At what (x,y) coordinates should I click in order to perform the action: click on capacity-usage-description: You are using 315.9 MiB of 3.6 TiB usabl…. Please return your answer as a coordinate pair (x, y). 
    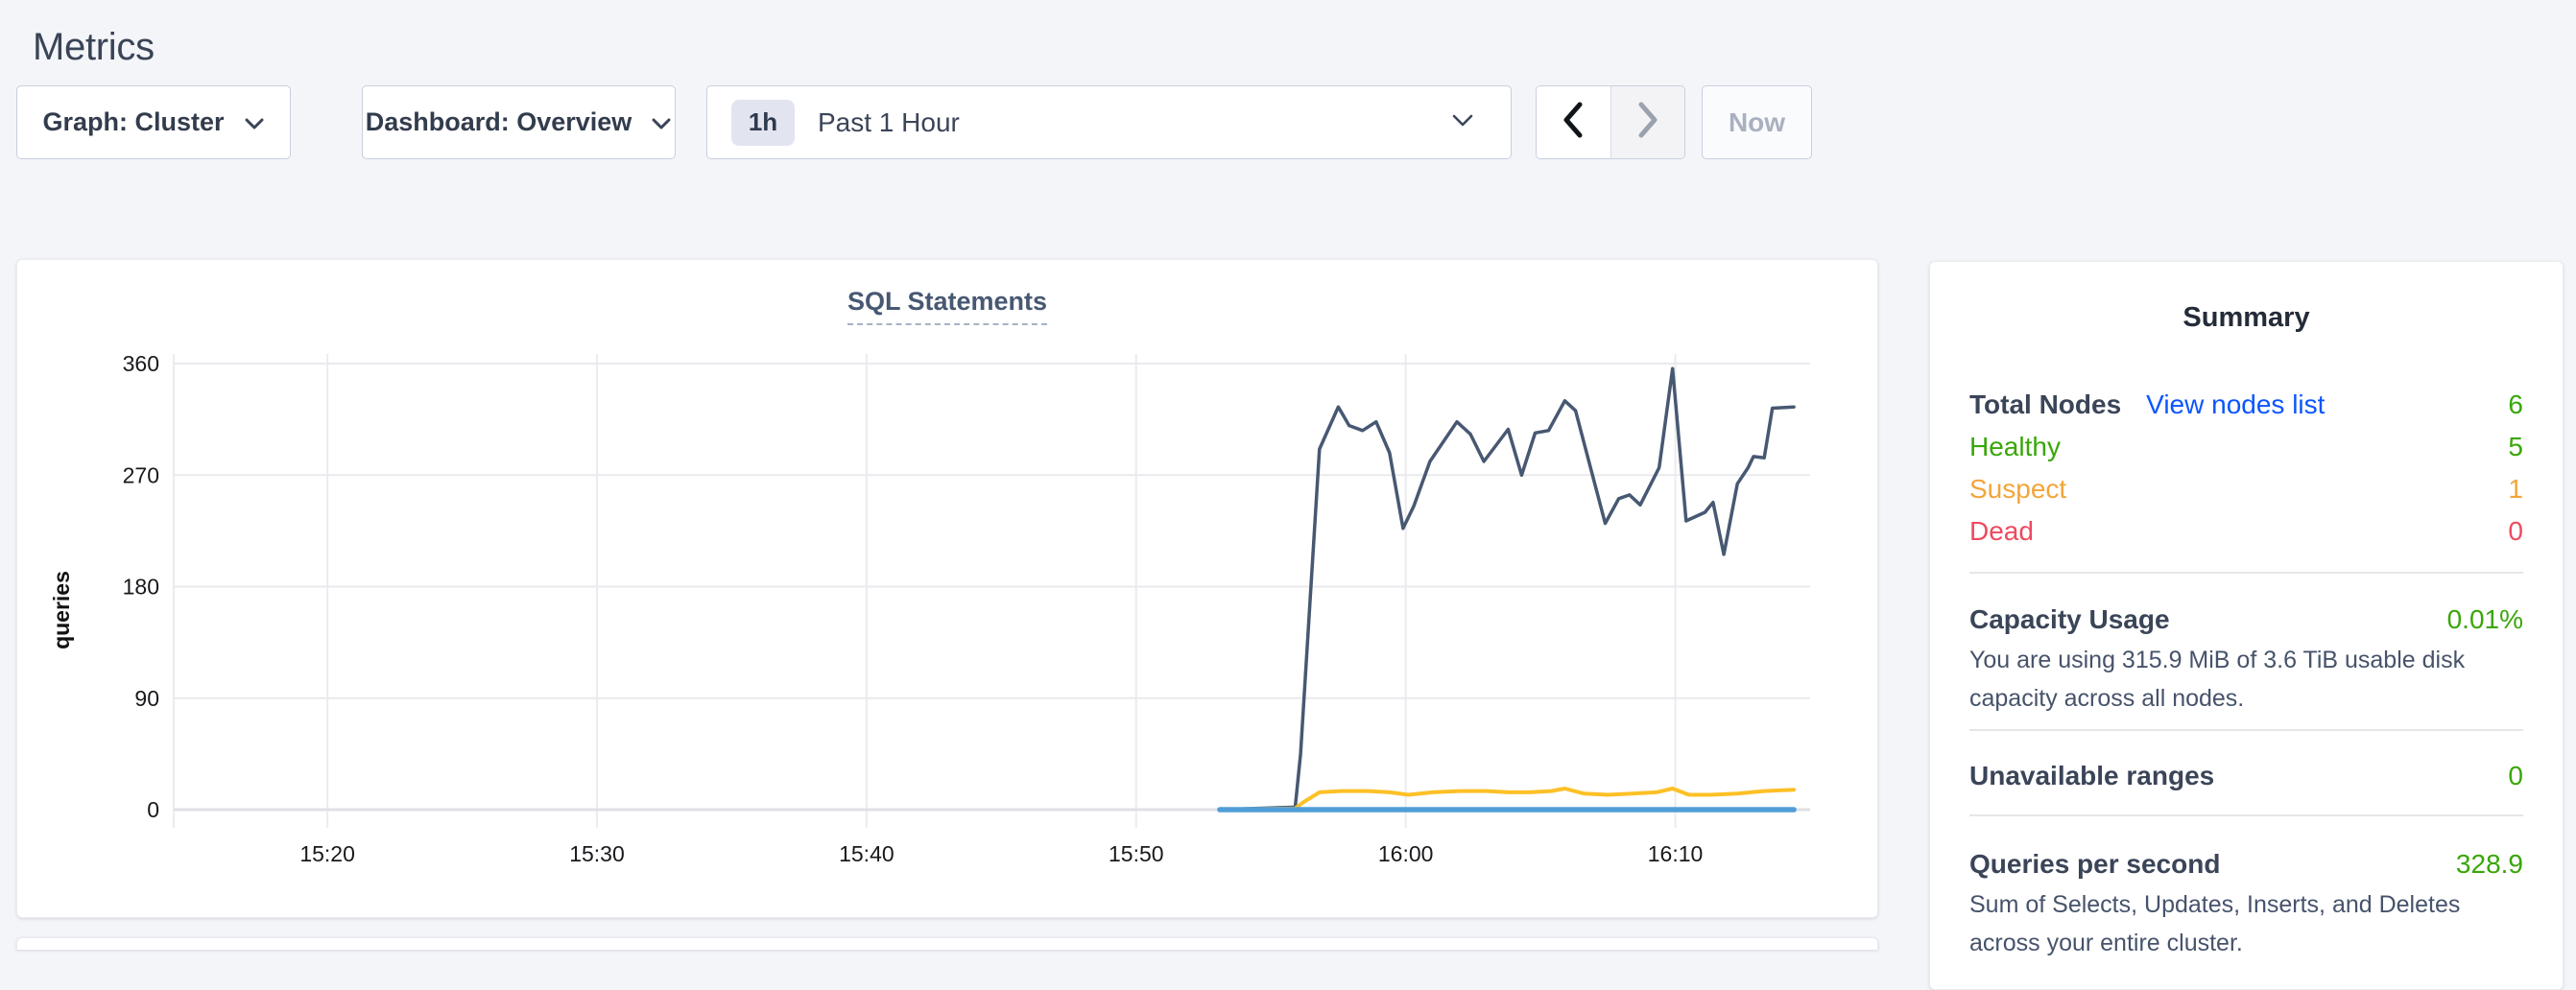
    Looking at the image, I should click on (2217, 680).